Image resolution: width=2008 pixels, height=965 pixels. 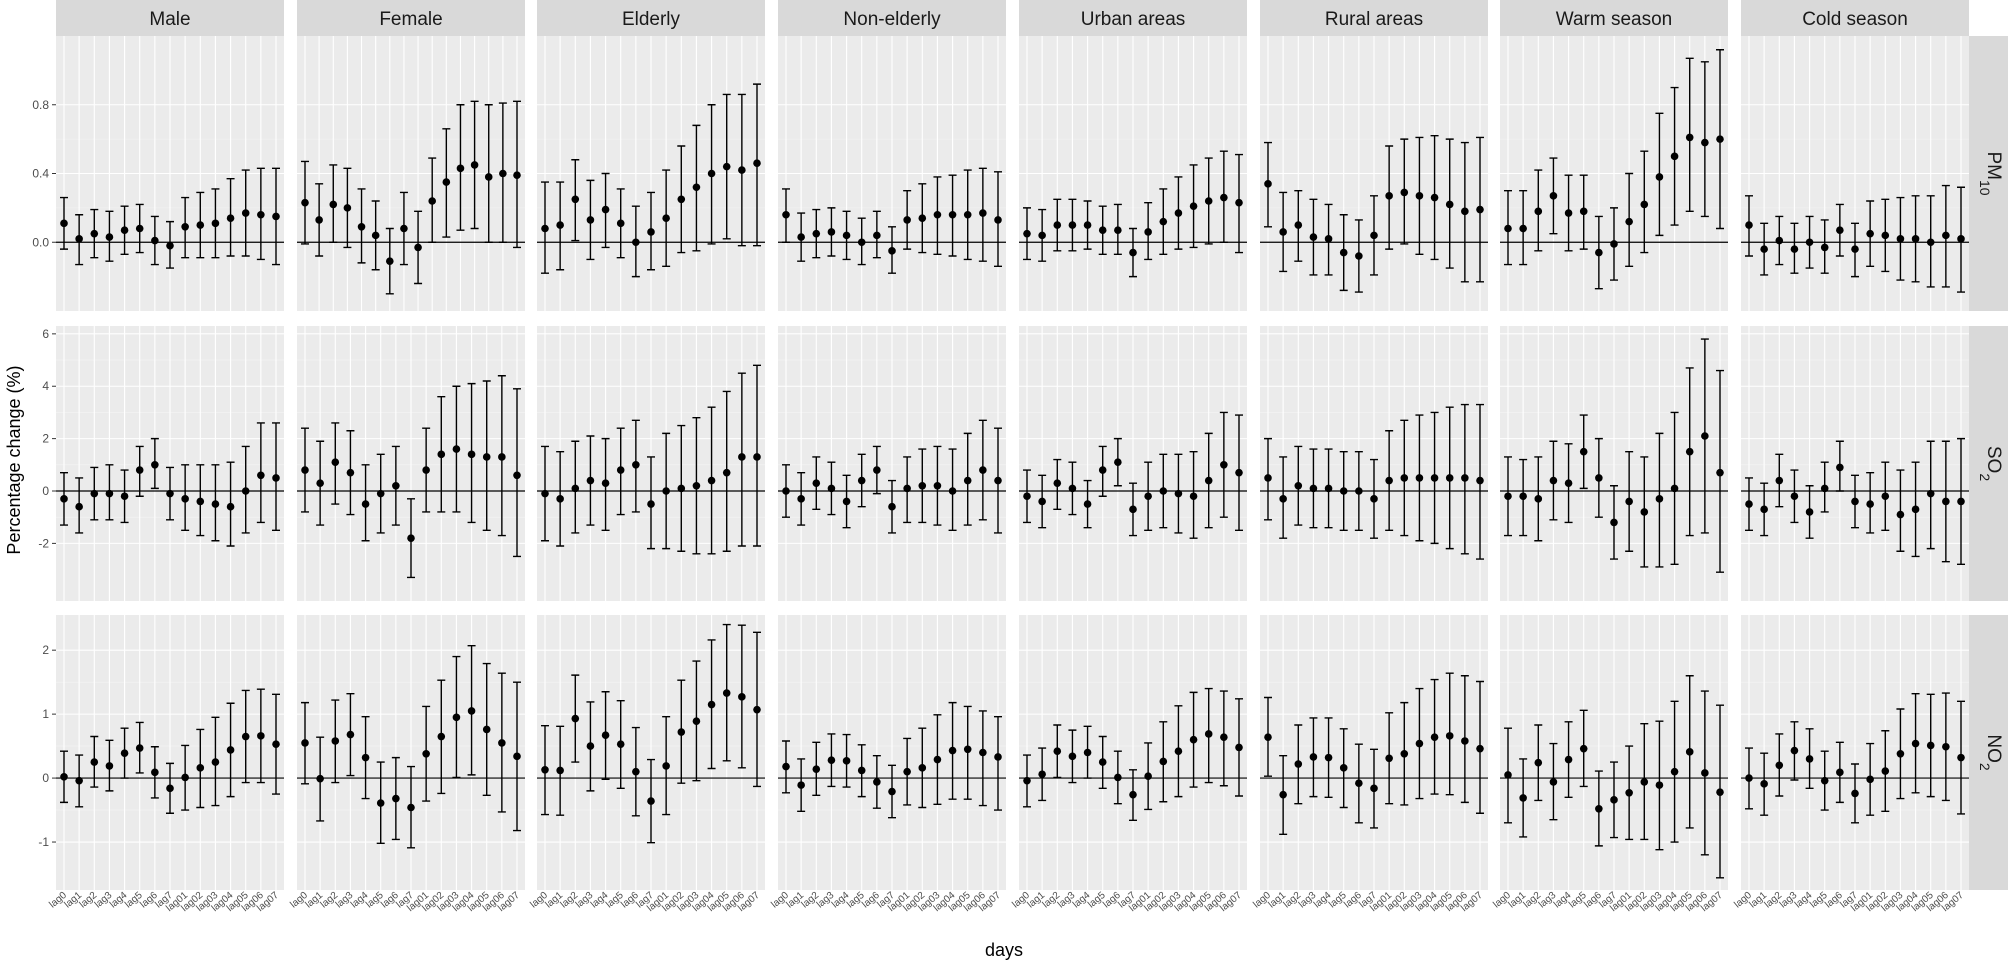 I want to click on strip-label: Non-elderly, so click(x=892, y=19).